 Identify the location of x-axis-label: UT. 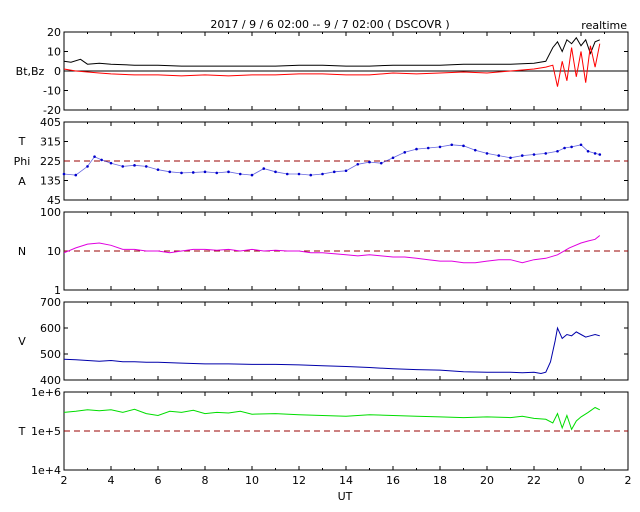
(345, 496).